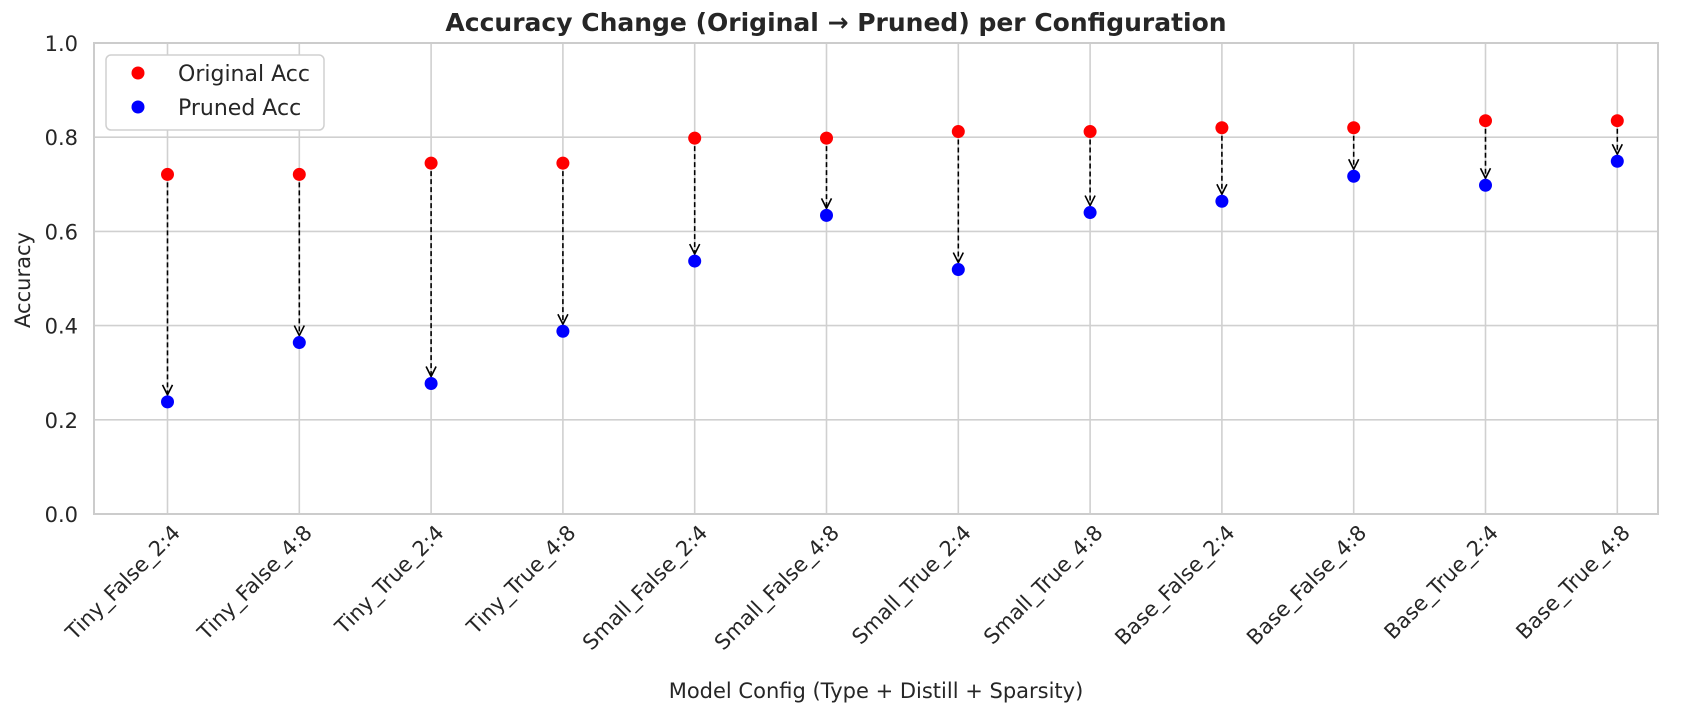 Image resolution: width=1702 pixels, height=714 pixels. Describe the element at coordinates (777, 588) in the screenshot. I see `x-tick-label: Small_False_4:8` at that location.